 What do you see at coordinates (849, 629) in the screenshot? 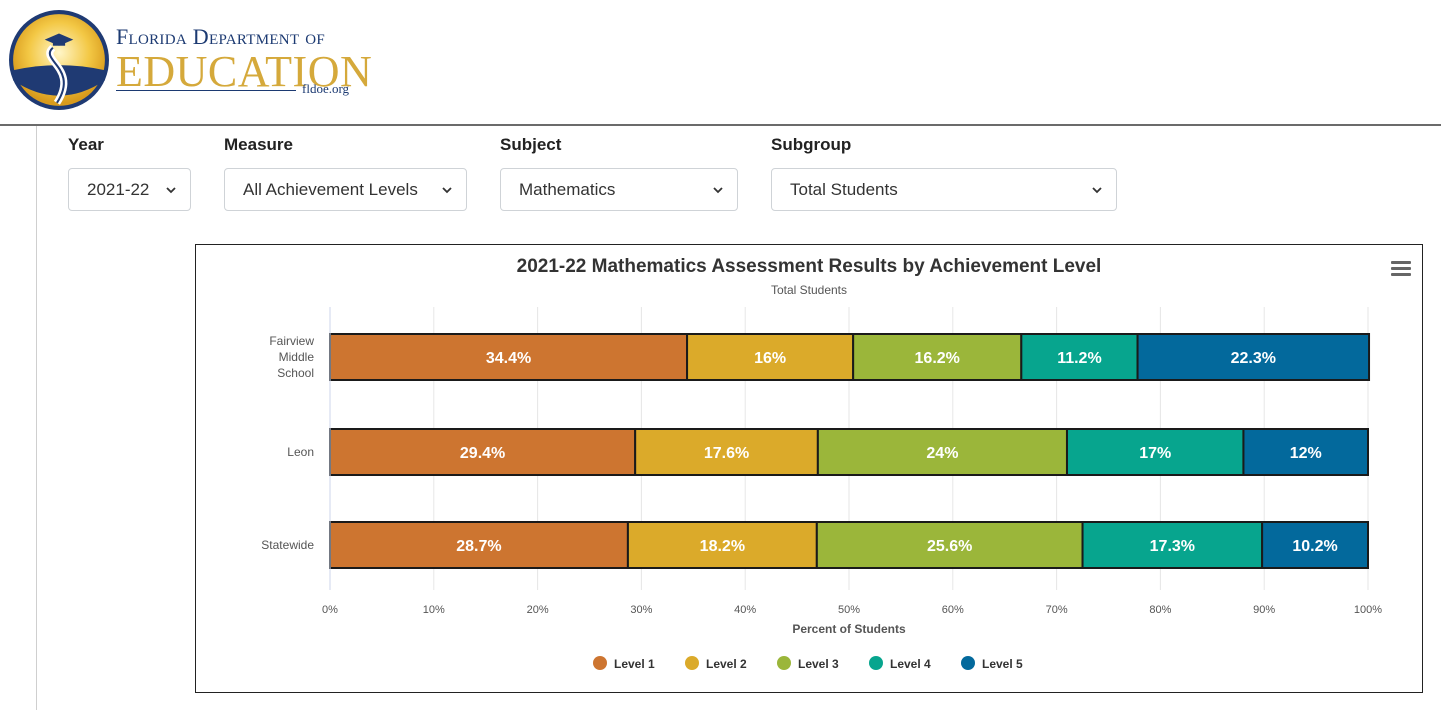
I see `x-axis-title: Percent of Students` at bounding box center [849, 629].